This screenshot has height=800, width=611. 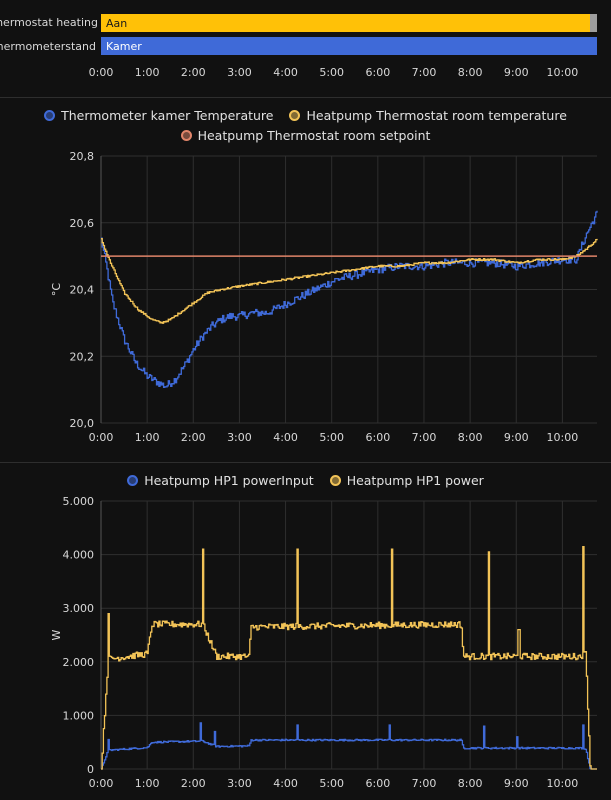 I want to click on legend-item: Heatpump Thermostat room setpoint, so click(x=305, y=135).